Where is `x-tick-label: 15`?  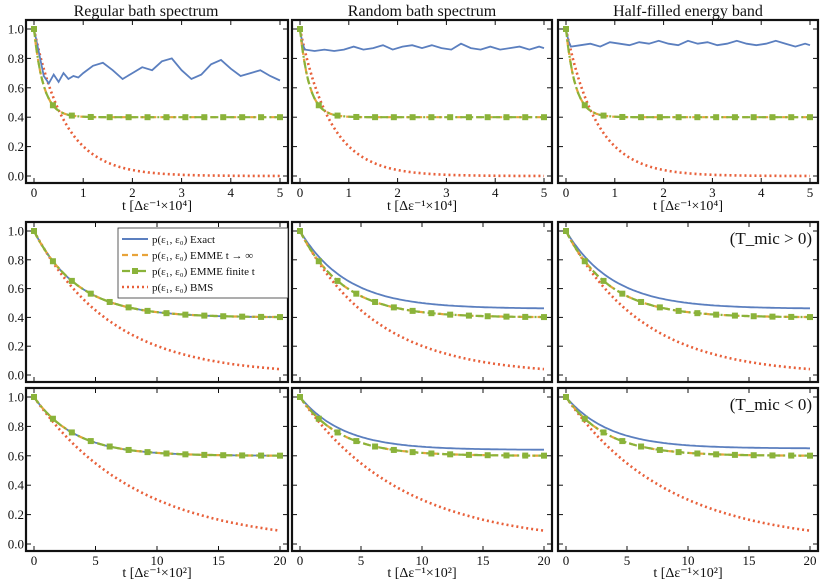 x-tick-label: 15 is located at coordinates (218, 560).